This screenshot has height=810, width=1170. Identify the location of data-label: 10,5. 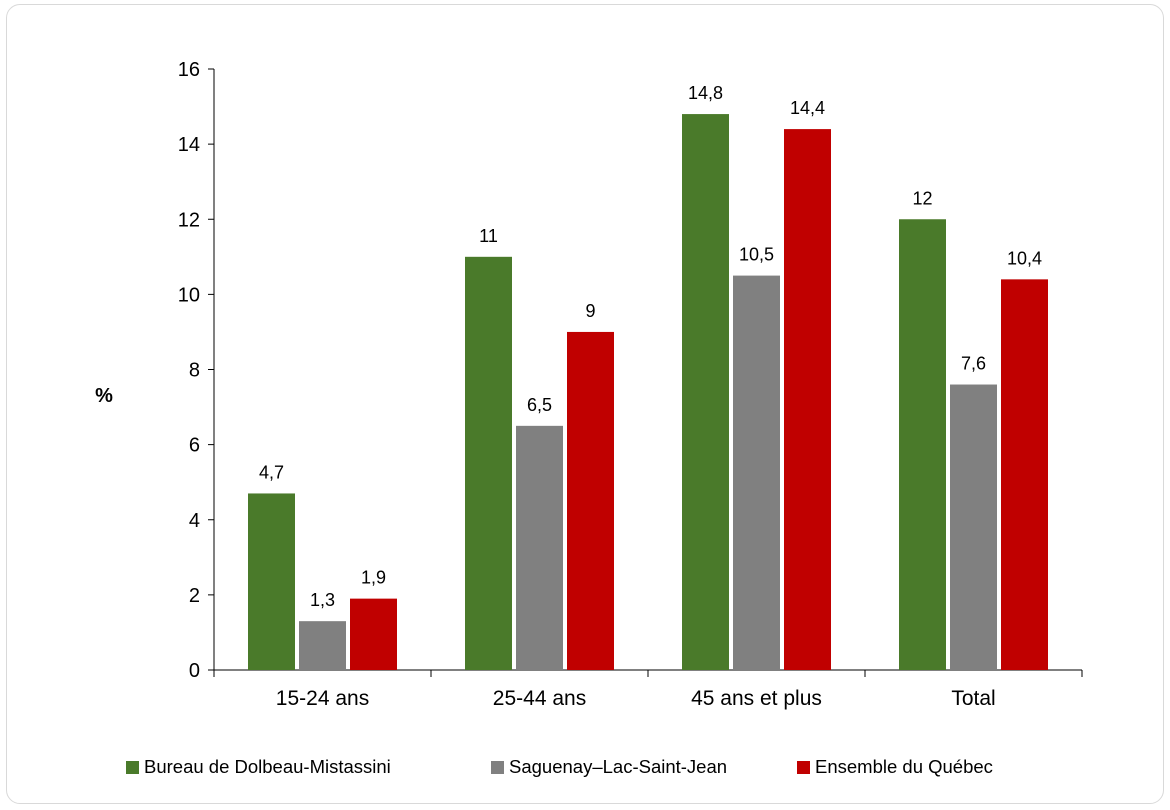
(756, 255).